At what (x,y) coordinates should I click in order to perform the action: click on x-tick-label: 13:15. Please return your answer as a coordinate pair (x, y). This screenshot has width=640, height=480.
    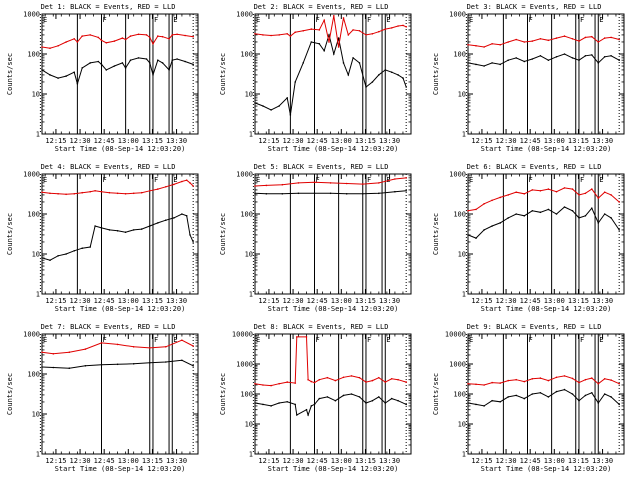
    Looking at the image, I should click on (365, 461).